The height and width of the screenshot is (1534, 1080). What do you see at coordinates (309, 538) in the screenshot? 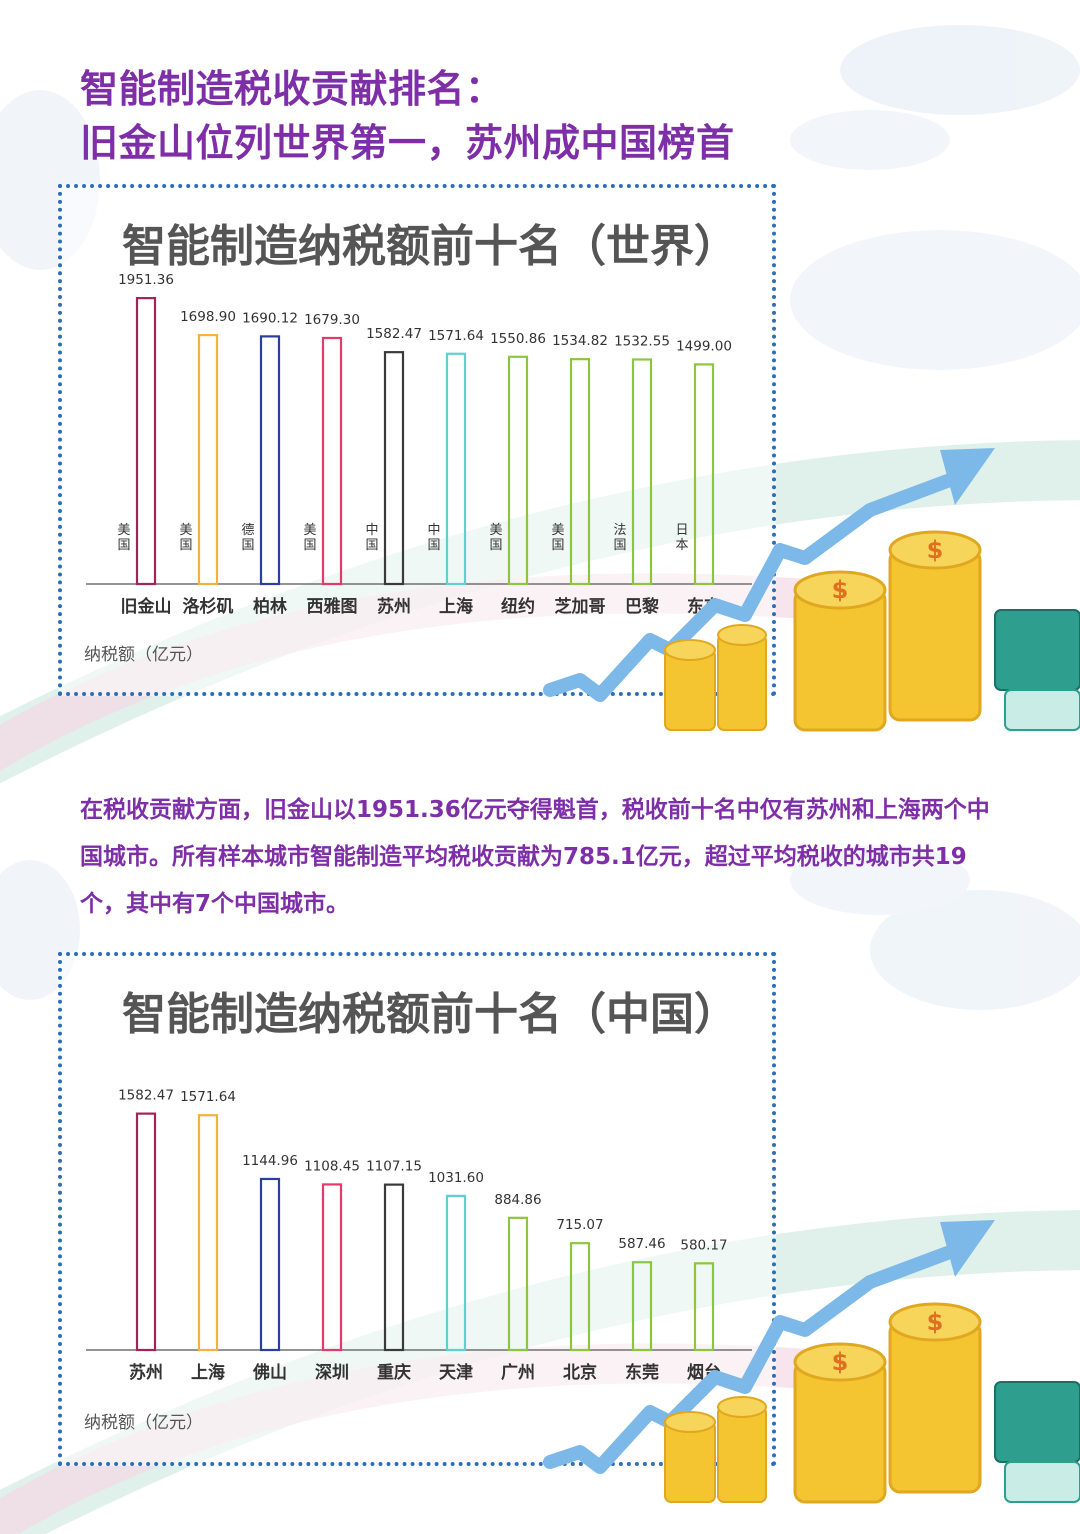
I see `country-label-4: 美国` at bounding box center [309, 538].